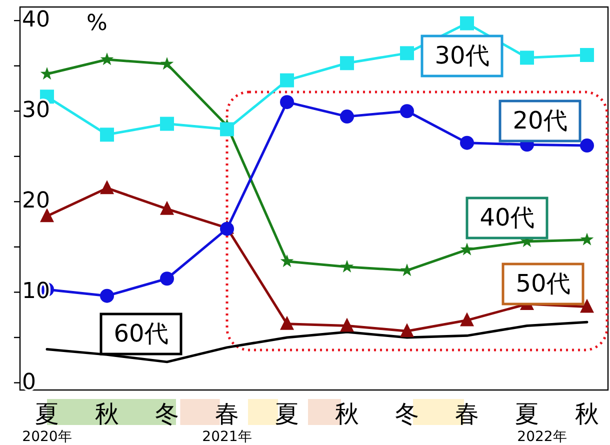  I want to click on series-label: 20代, so click(540, 120).